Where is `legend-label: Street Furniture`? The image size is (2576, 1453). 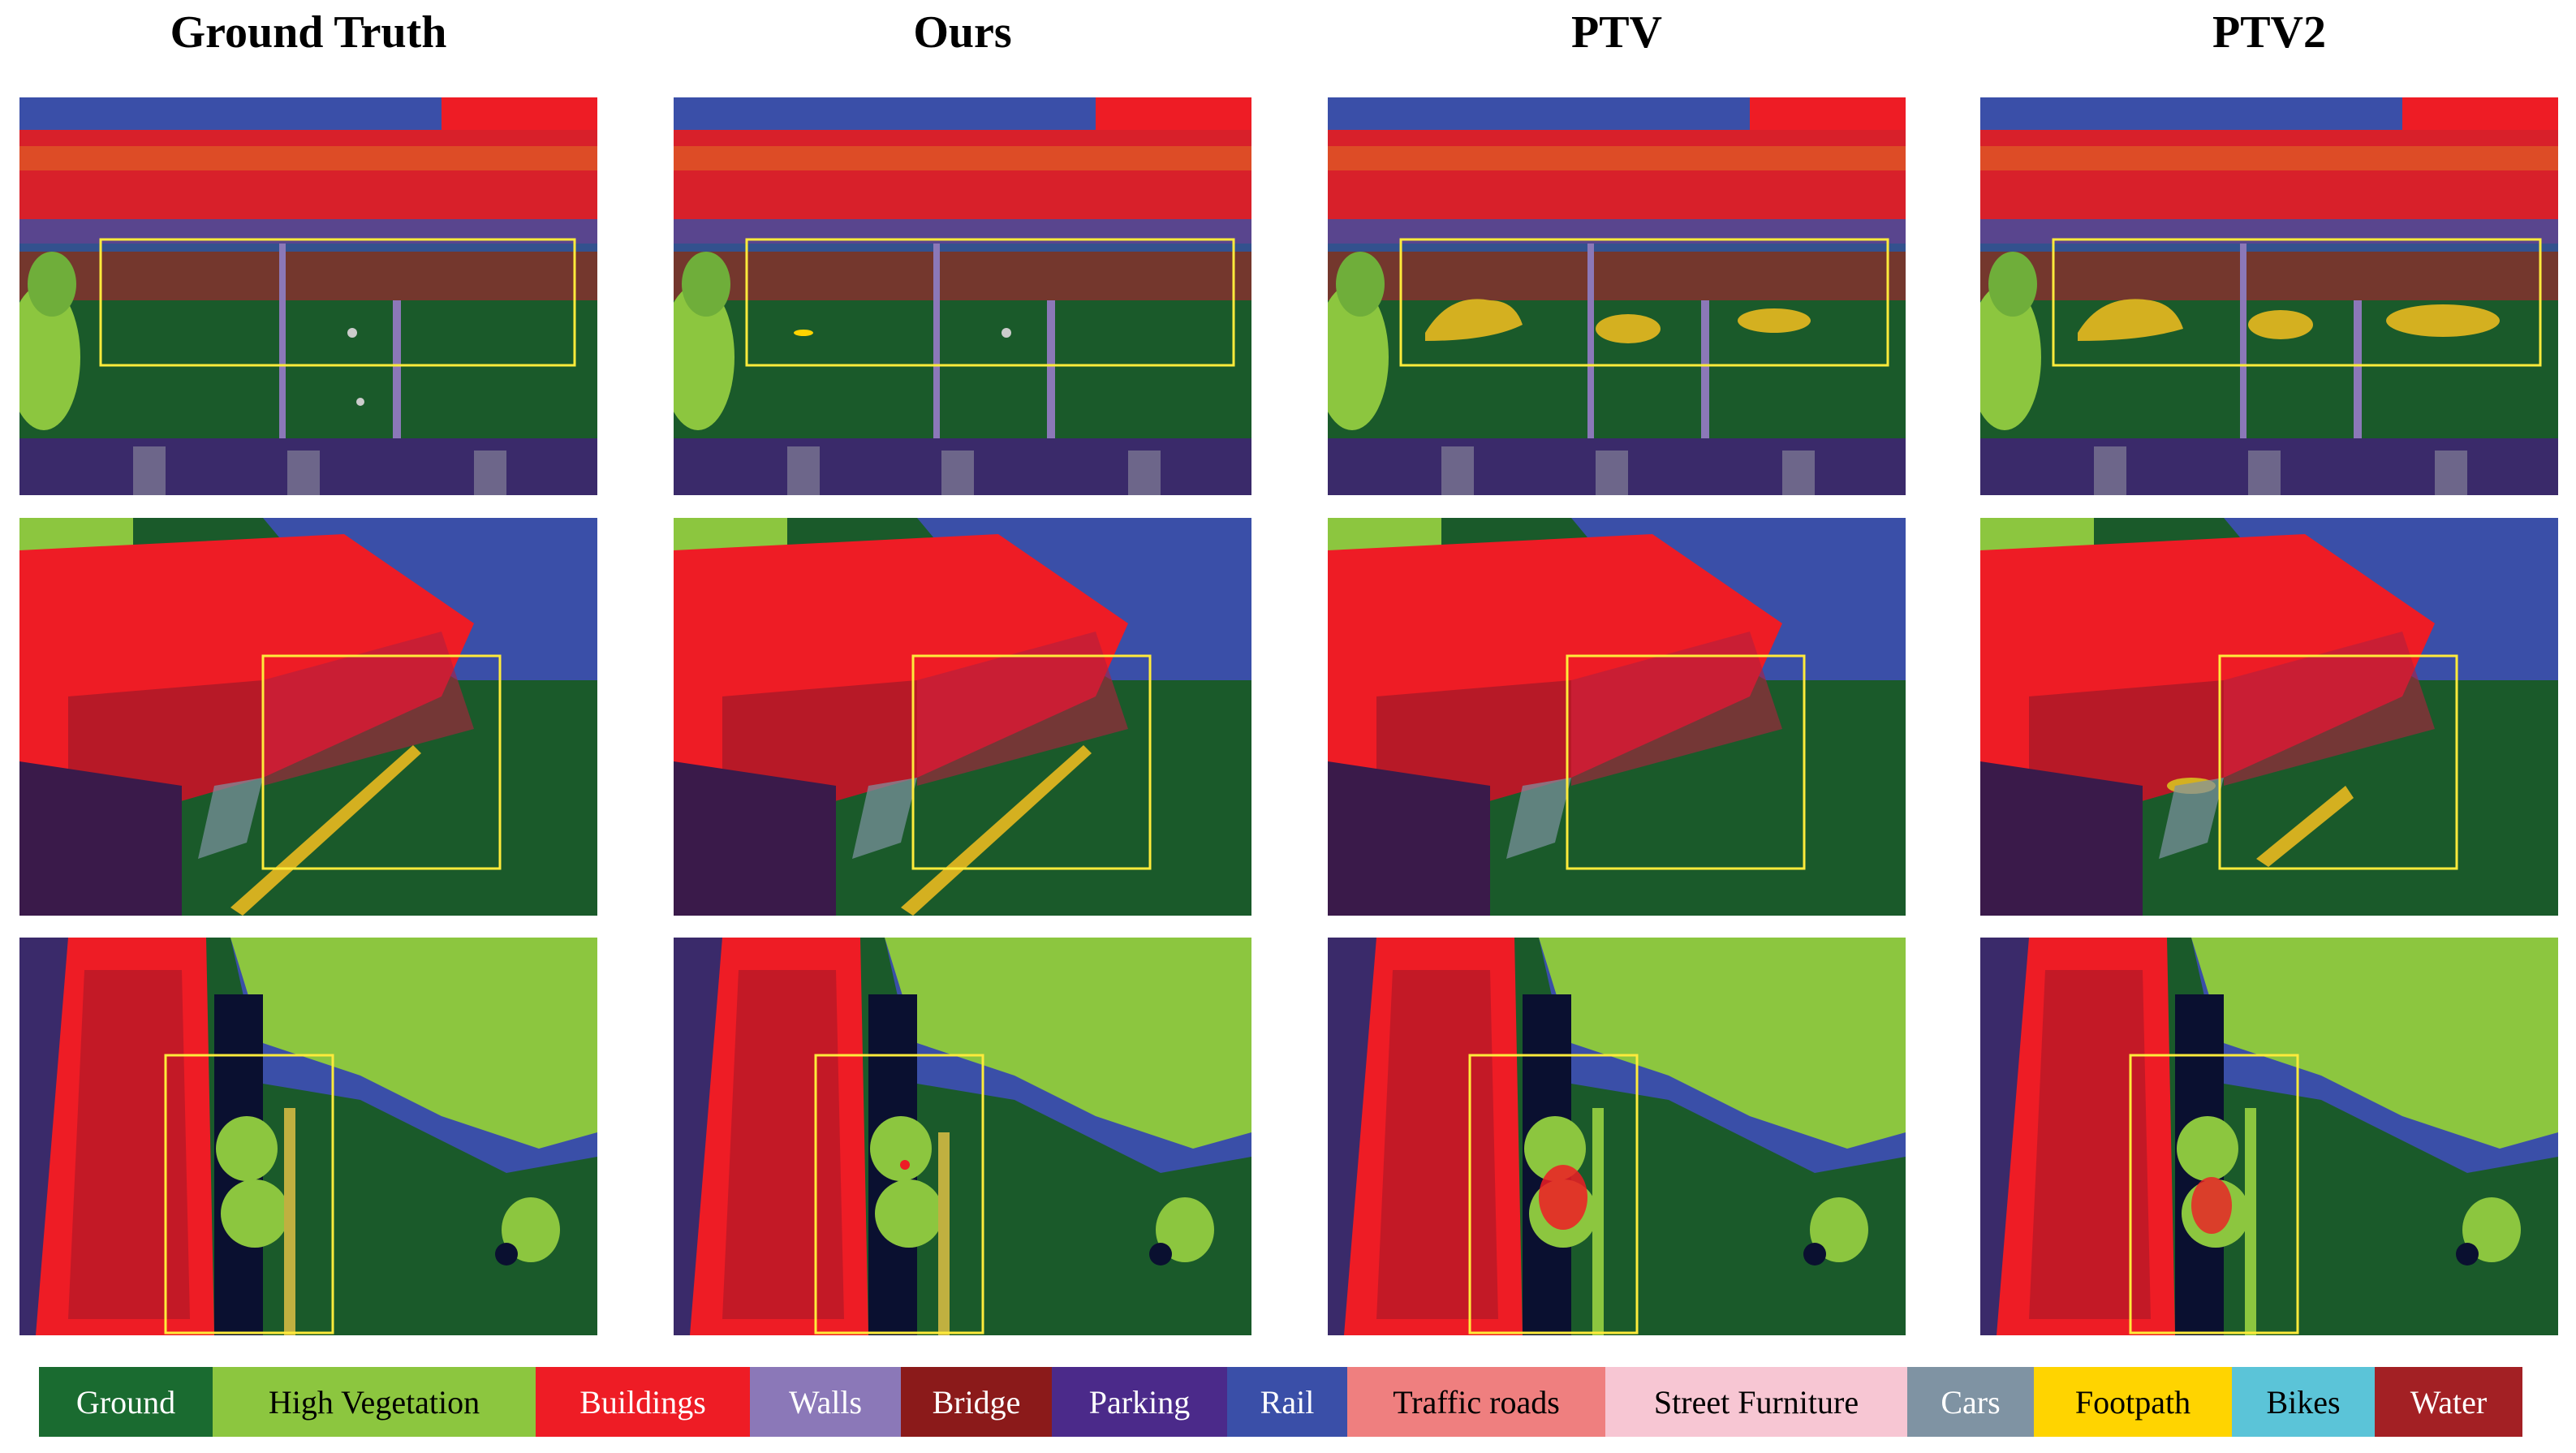 legend-label: Street Furniture is located at coordinates (1756, 1402).